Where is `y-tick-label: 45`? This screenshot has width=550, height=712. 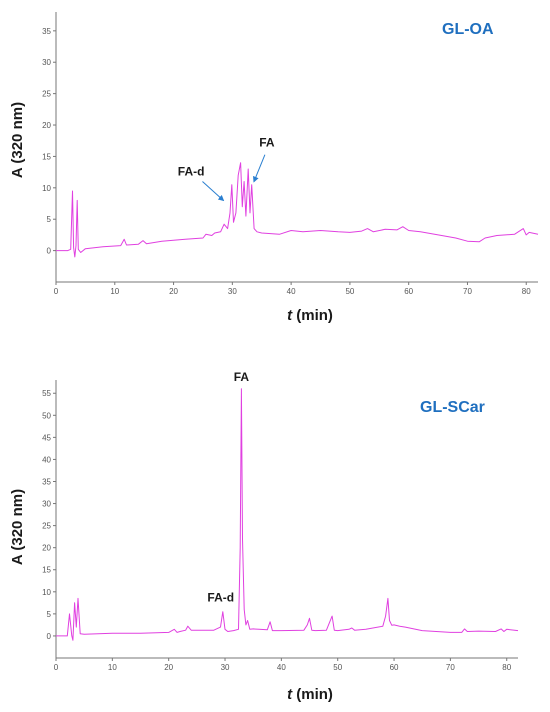 y-tick-label: 45 is located at coordinates (46, 437).